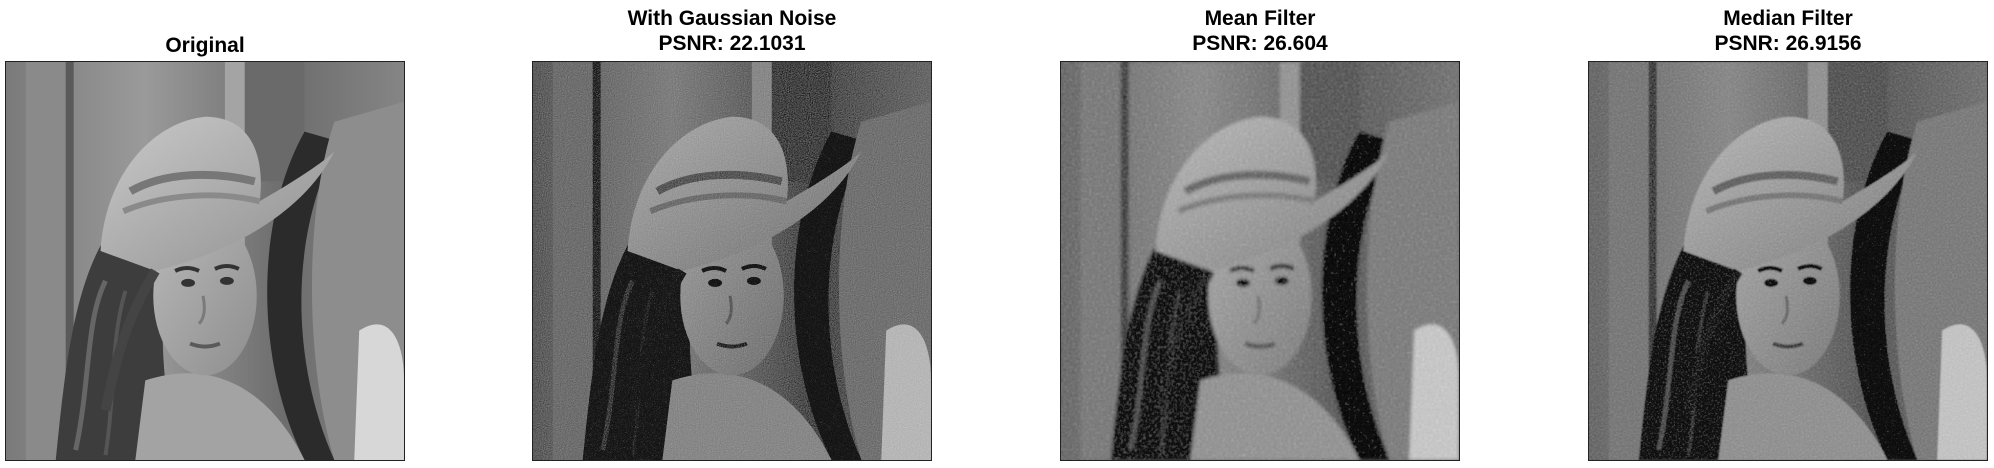  I want to click on title-line-1: Mean Filter, so click(1260, 18).